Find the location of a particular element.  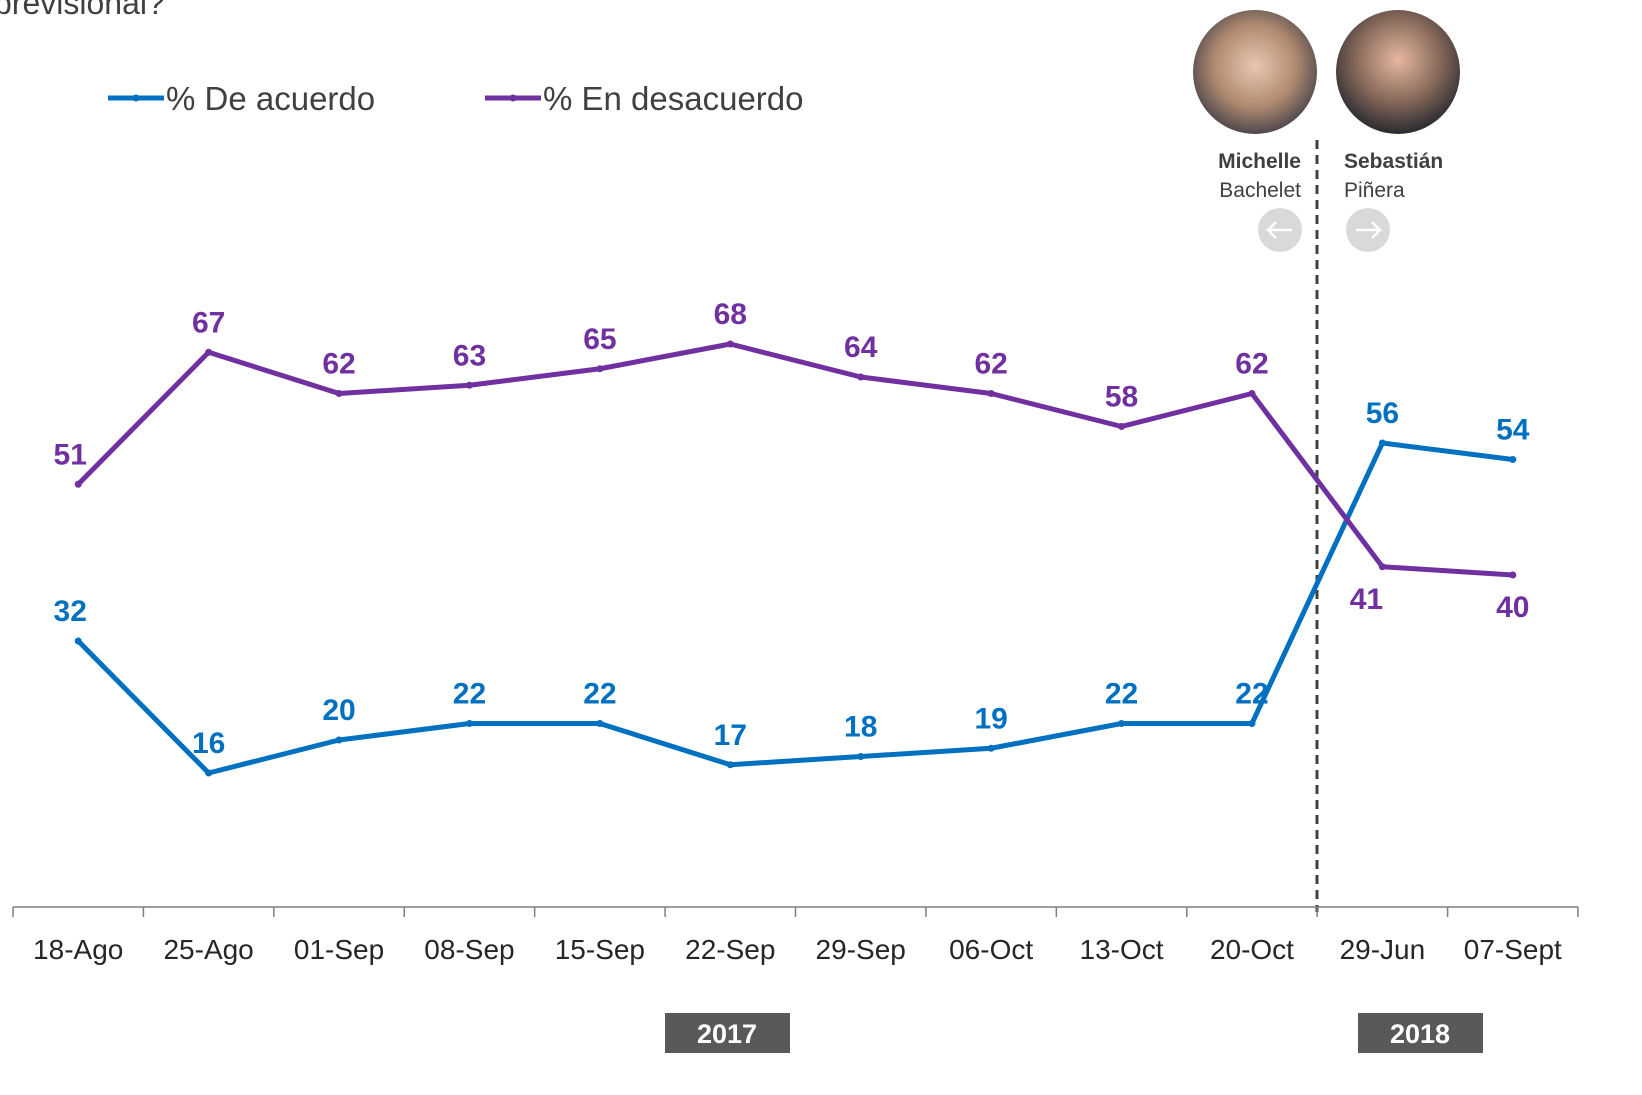

year-label: 2017 is located at coordinates (727, 1034).